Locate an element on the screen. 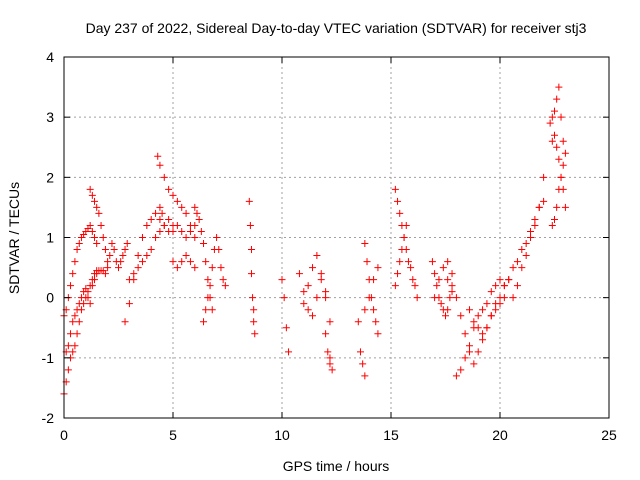 This screenshot has height=480, width=640. series-track-ae is located at coordinates (557, 162).